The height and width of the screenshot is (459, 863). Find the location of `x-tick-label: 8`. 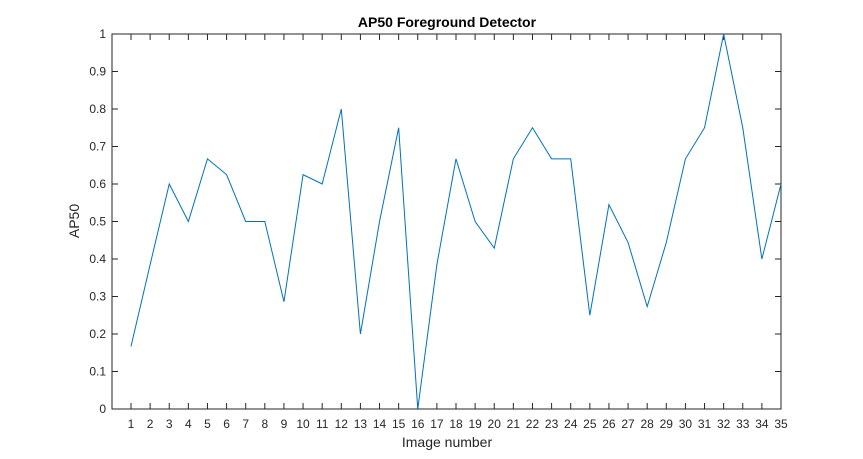

x-tick-label: 8 is located at coordinates (264, 424).